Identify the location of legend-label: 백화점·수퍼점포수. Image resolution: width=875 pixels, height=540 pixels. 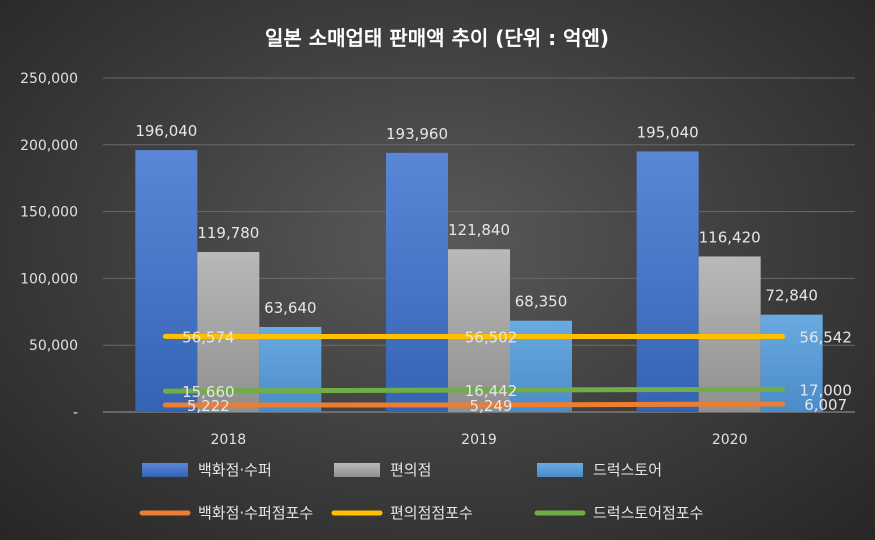
(255, 513).